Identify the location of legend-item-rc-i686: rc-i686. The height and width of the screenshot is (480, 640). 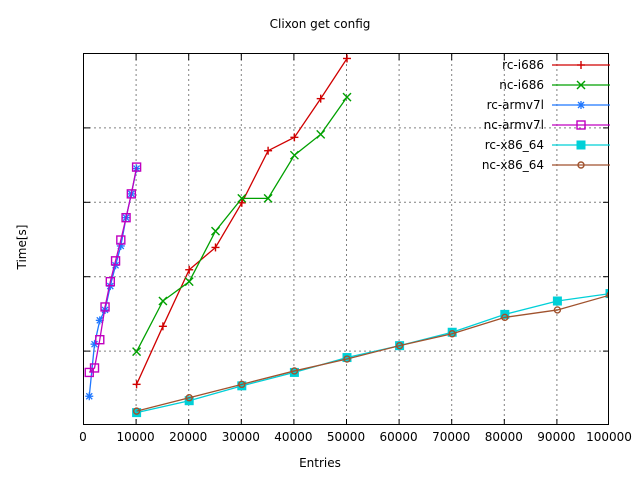
(526, 65).